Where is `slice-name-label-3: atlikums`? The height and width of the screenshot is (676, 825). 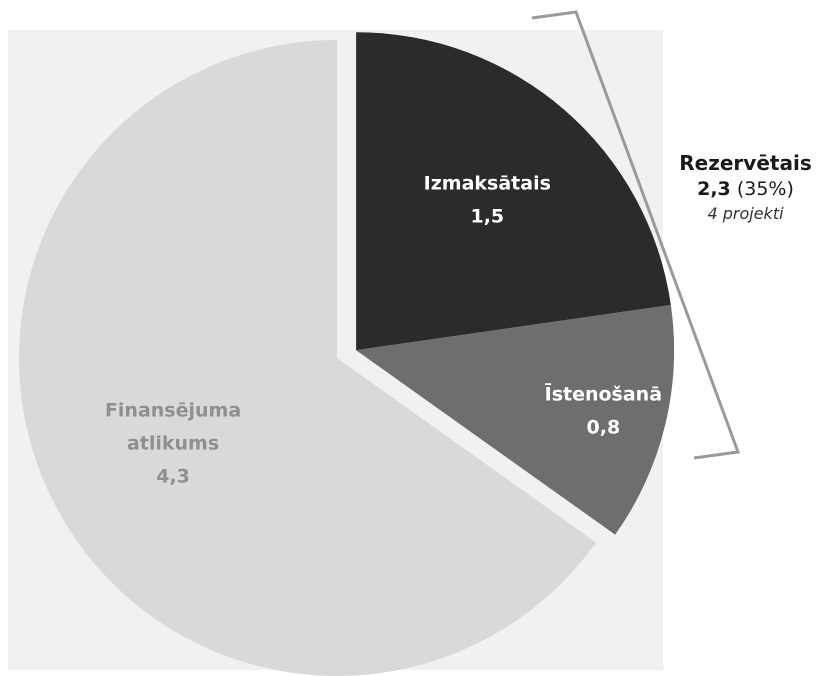 slice-name-label-3: atlikums is located at coordinates (173, 444).